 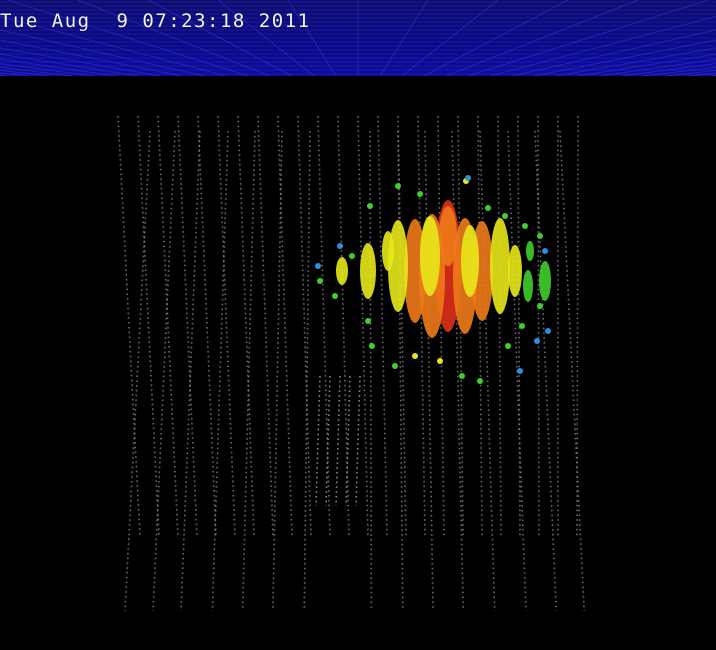 I want to click on header-bar: Tue Aug 9 07:23:18 2011, so click(x=358, y=38).